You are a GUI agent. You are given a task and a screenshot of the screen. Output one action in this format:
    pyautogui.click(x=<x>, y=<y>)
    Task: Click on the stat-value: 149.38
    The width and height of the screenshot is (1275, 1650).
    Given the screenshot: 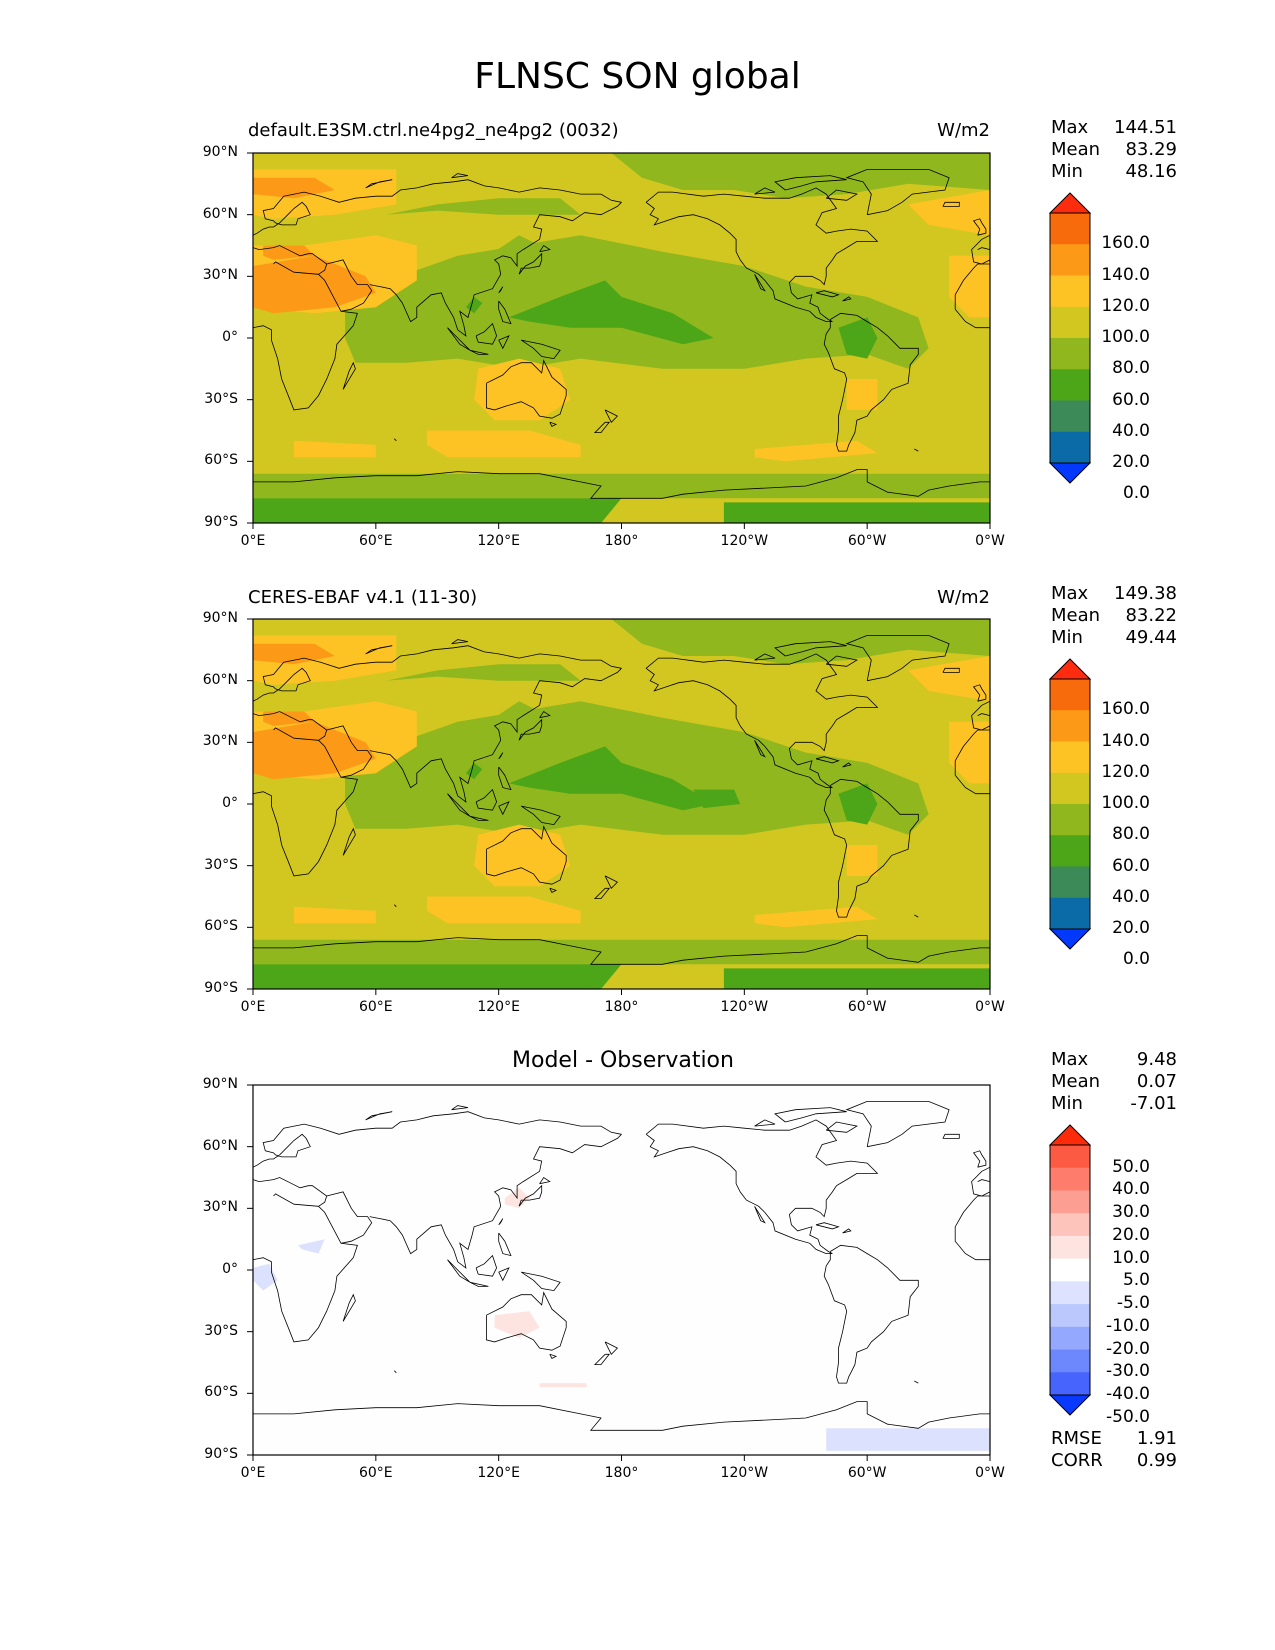 What is the action you would take?
    pyautogui.click(x=1145, y=593)
    